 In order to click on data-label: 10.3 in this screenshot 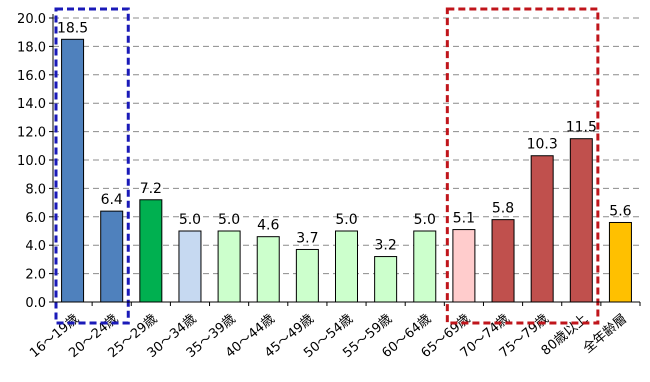, I will do `click(542, 145)`.